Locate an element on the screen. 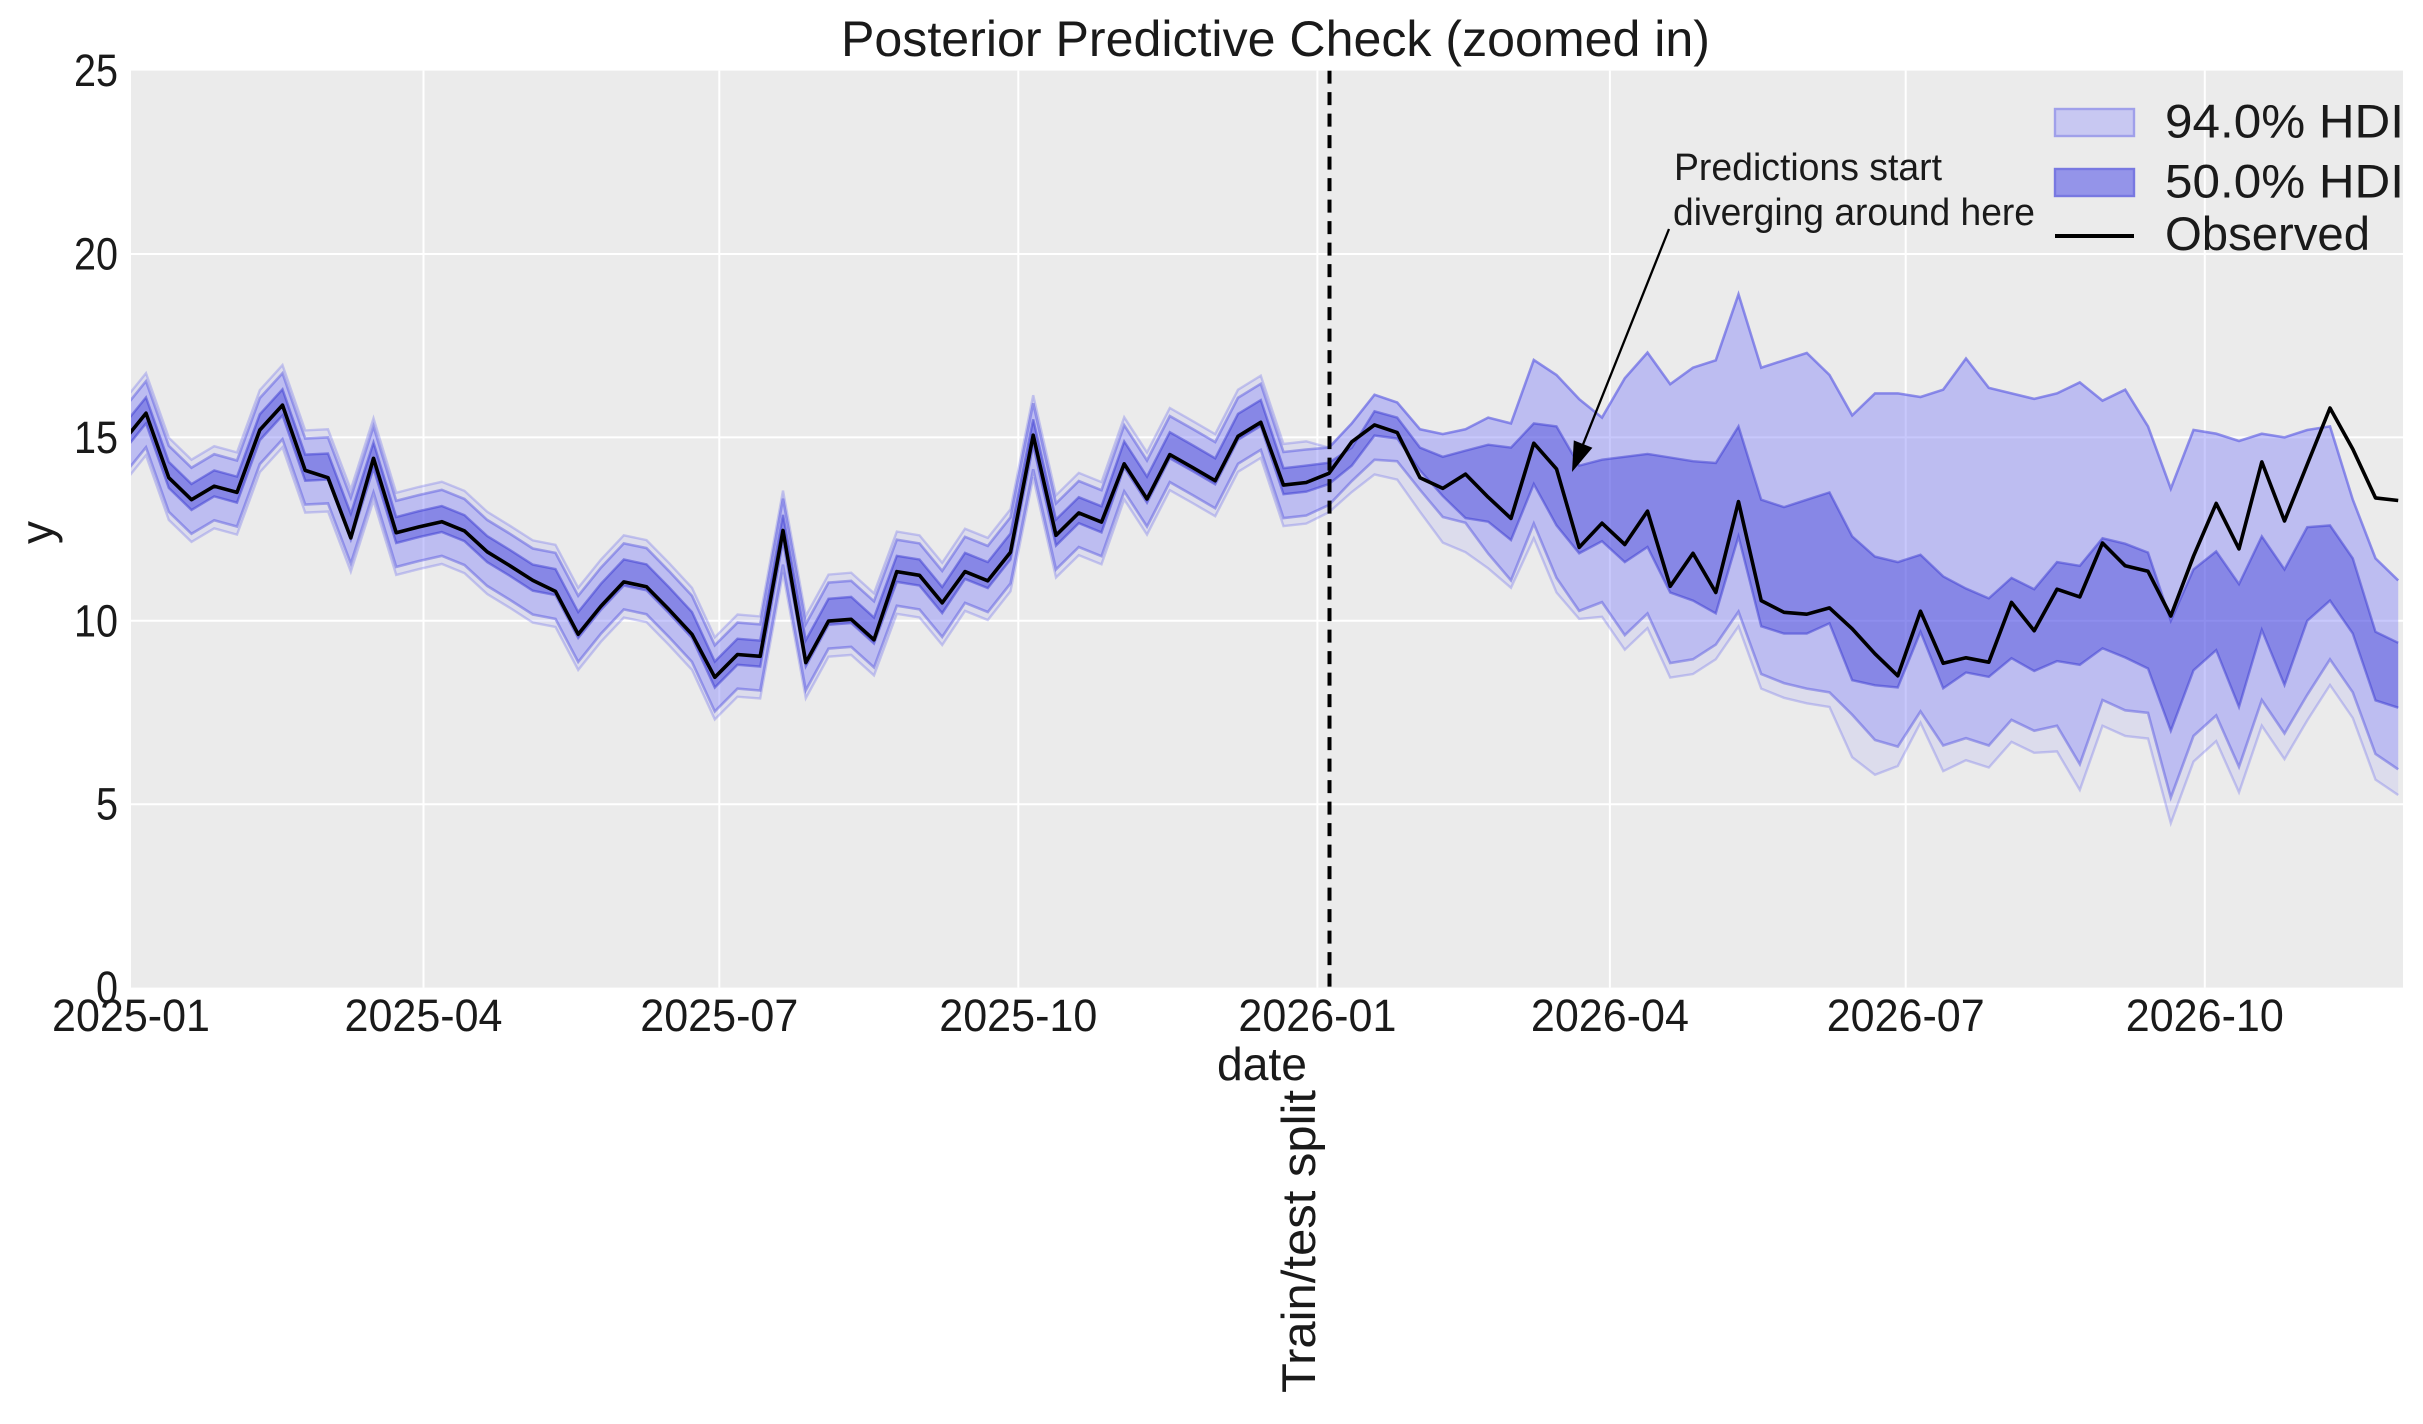 Image resolution: width=2423 pixels, height=1424 pixels. svg-text: 25 is located at coordinates (96, 70).